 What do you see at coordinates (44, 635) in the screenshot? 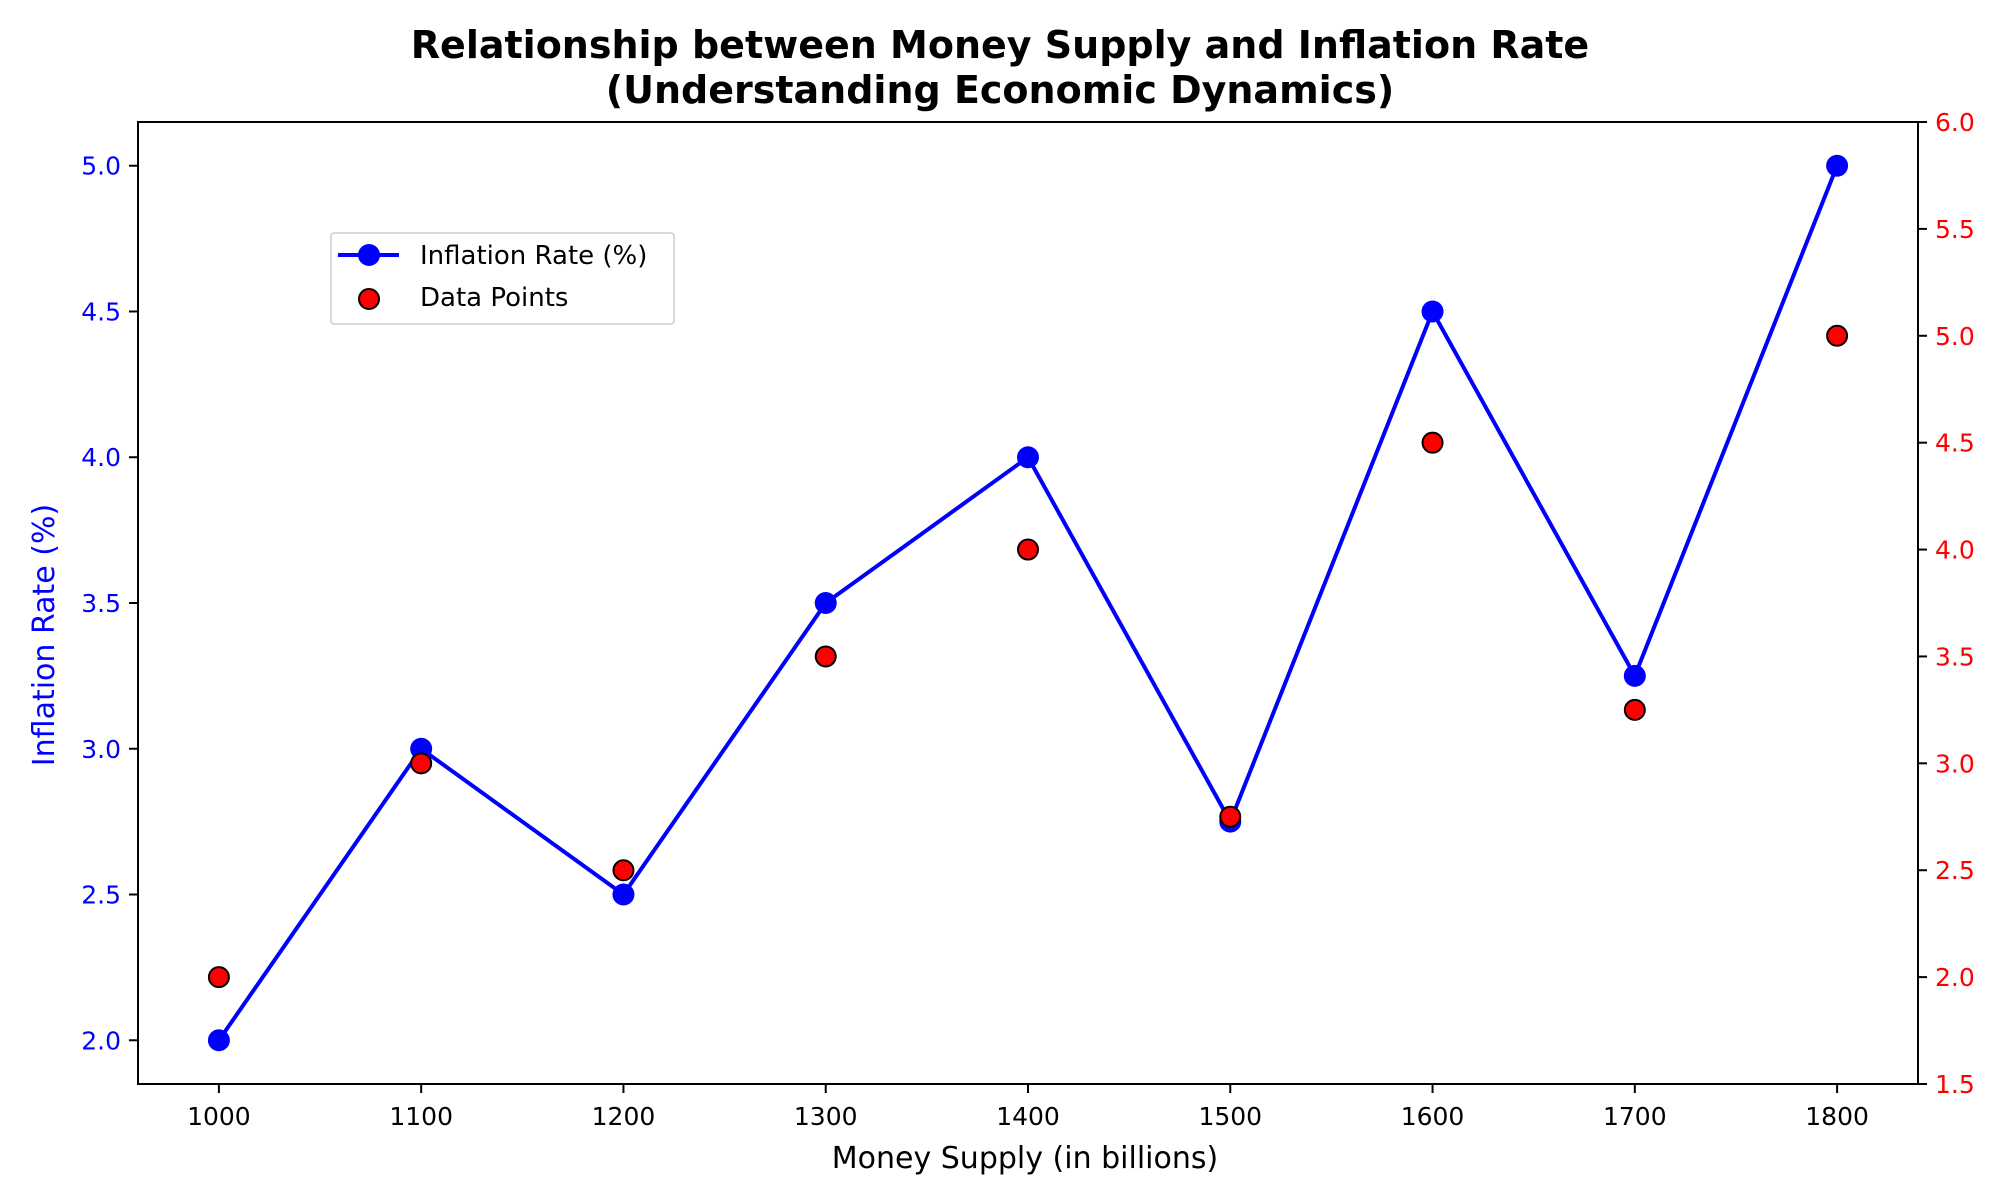
I see `y-axis-label: Inflation Rate (%)` at bounding box center [44, 635].